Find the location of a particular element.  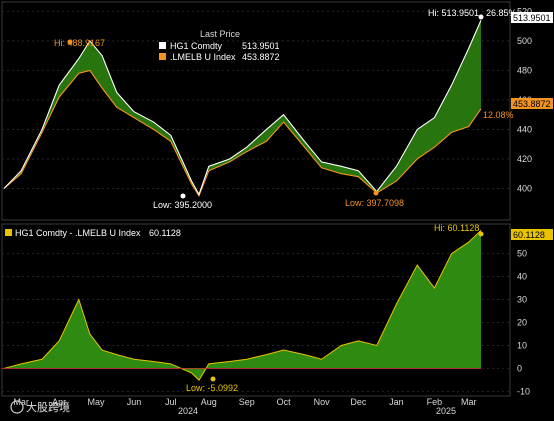

x-year-2024: 2024 is located at coordinates (188, 411).